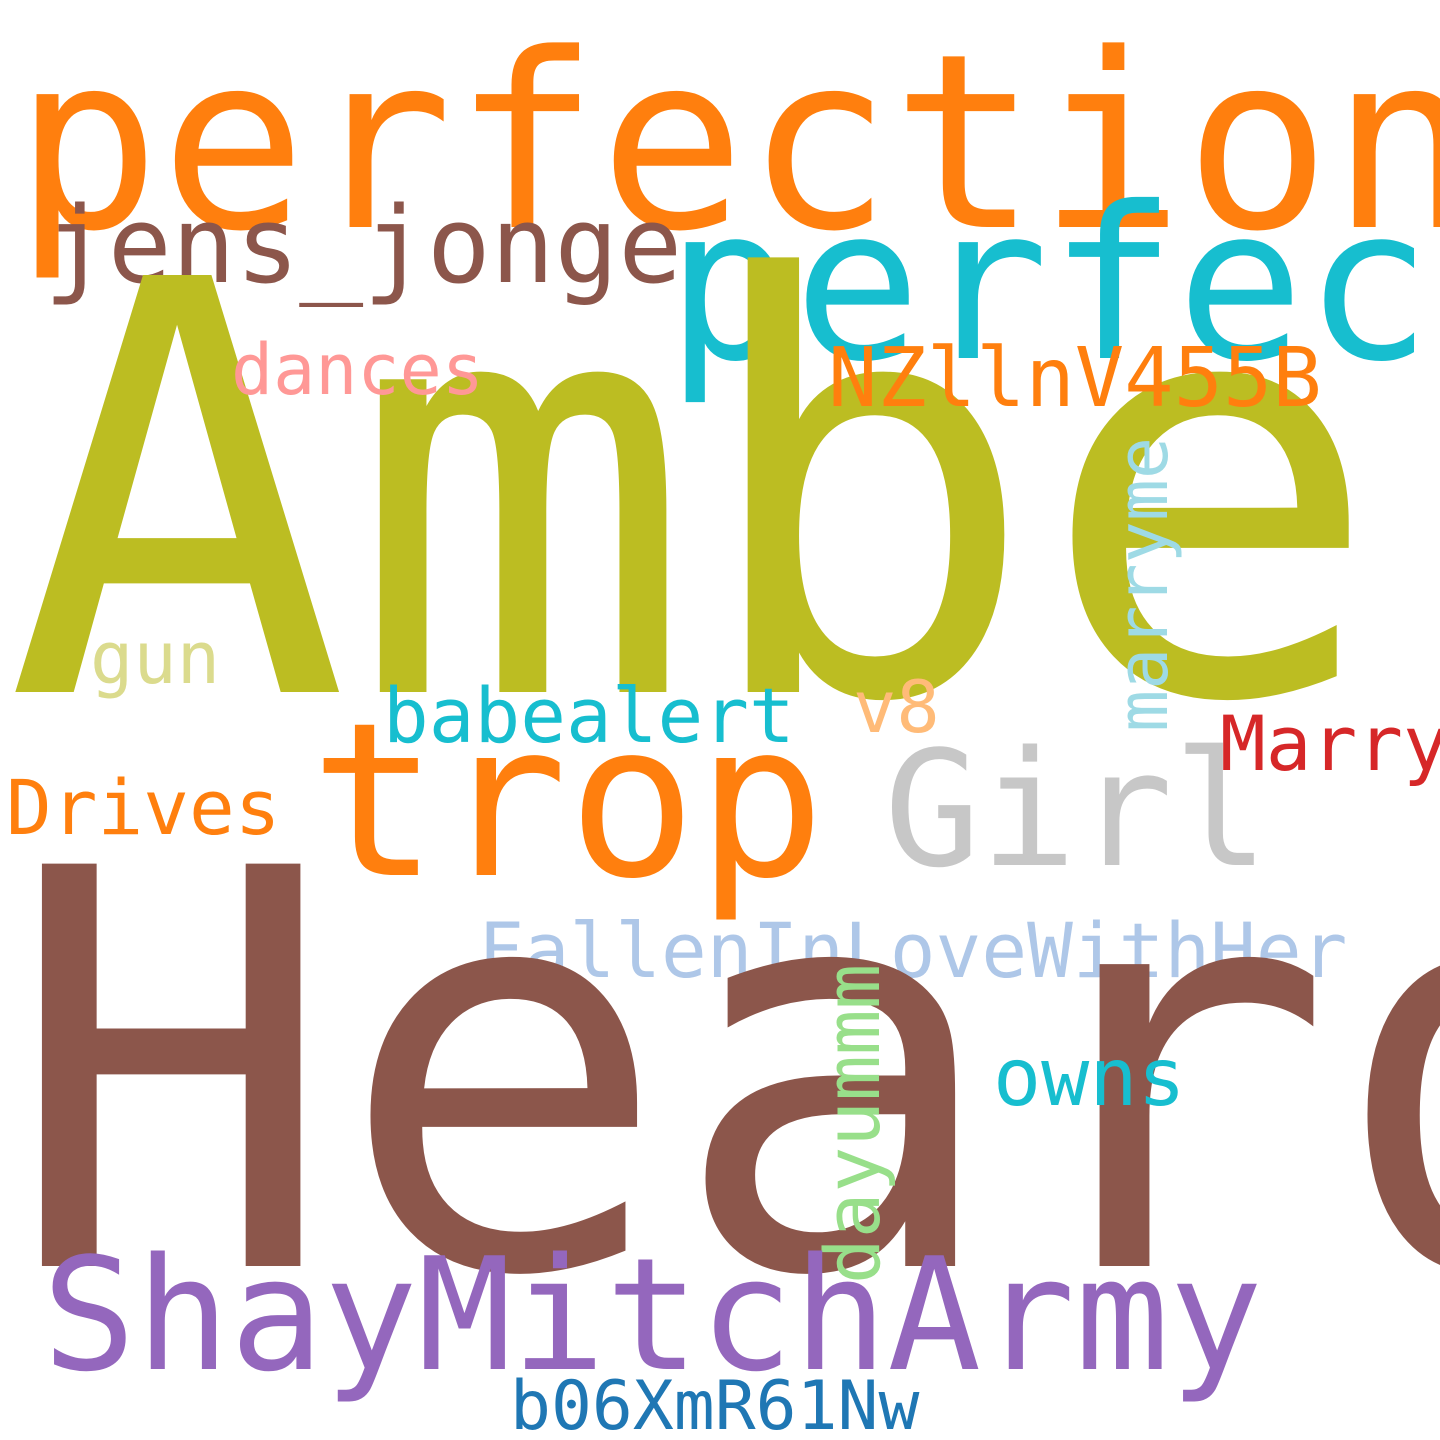 The image size is (1440, 1440). What do you see at coordinates (155, 658) in the screenshot?
I see `word-gun: gun` at bounding box center [155, 658].